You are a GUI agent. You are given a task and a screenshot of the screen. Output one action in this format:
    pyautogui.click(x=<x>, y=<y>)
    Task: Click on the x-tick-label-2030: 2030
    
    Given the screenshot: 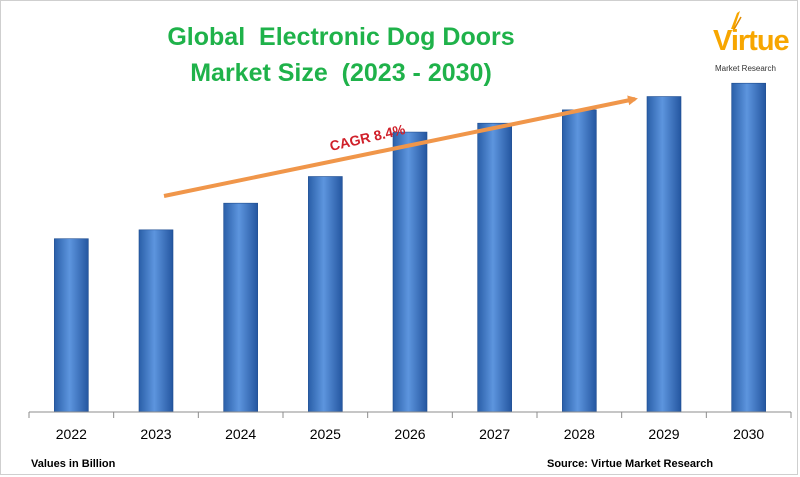 What is the action you would take?
    pyautogui.click(x=748, y=434)
    